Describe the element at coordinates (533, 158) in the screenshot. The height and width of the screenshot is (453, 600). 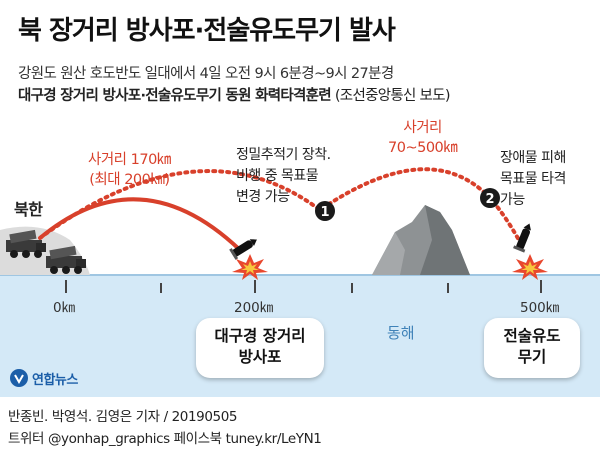
I see `note-2-line1: 장애물 피해` at that location.